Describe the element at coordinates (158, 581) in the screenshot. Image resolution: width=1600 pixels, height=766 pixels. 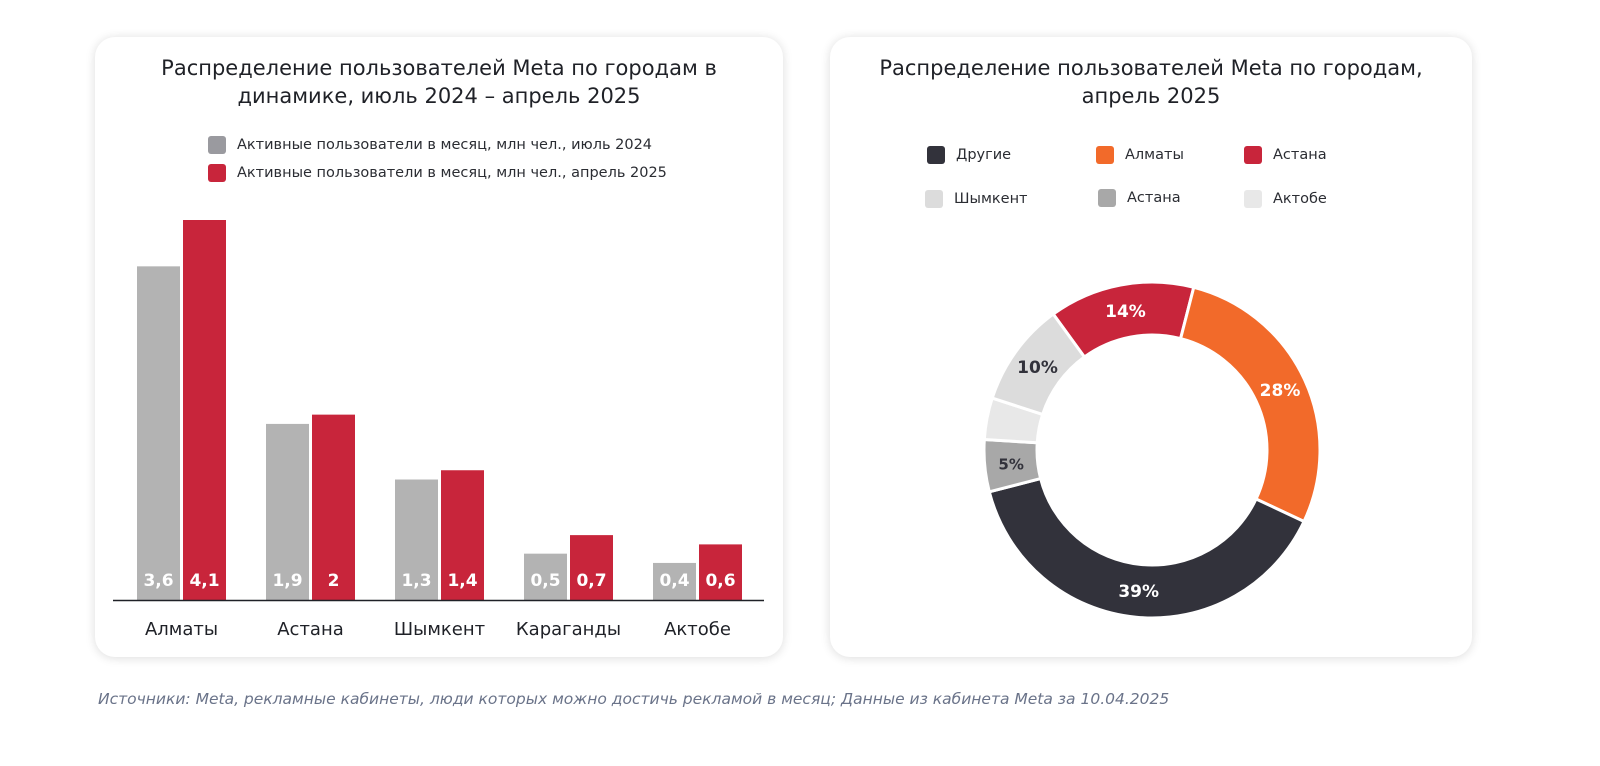
I see `bar-value-label-2024-0: 3,6` at that location.